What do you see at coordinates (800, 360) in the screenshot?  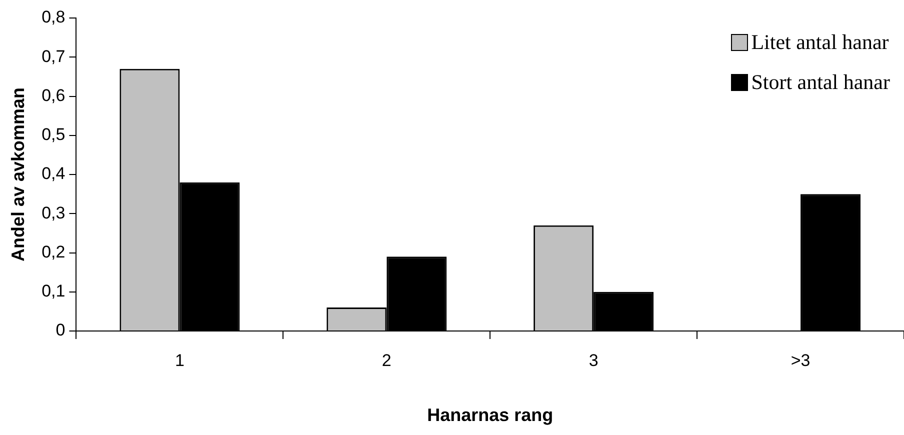 I see `x-tick-label: >3` at bounding box center [800, 360].